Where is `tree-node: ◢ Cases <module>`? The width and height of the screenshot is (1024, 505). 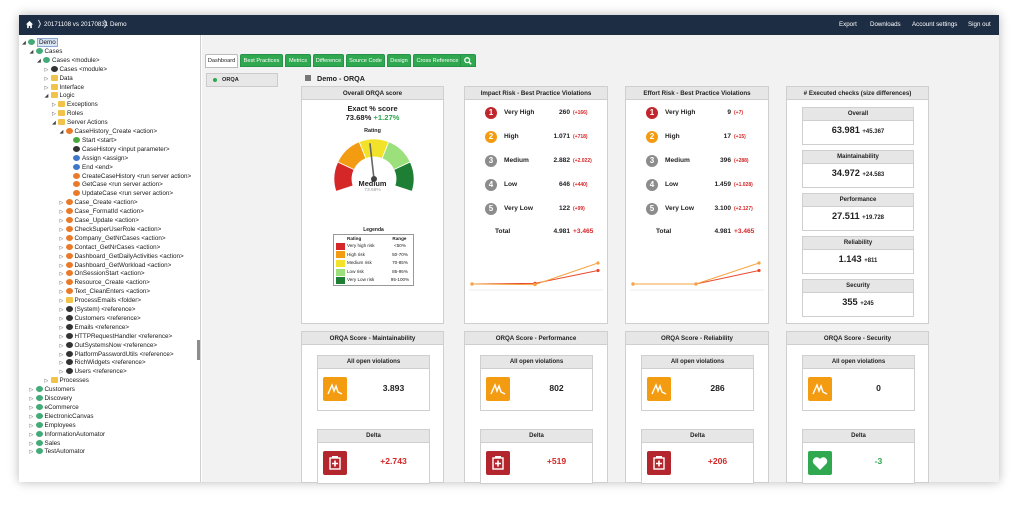
tree-node: ◢ Cases <module> is located at coordinates (68, 60).